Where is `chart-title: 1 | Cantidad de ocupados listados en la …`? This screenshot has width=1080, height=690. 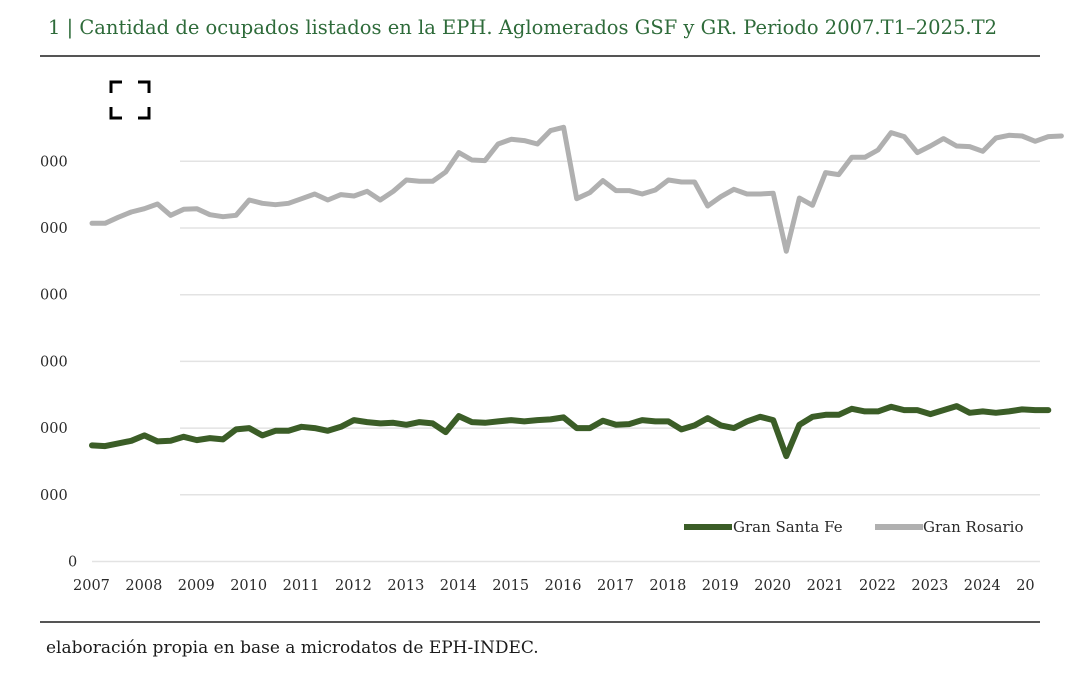 chart-title: 1 | Cantidad de ocupados listados en la … is located at coordinates (523, 27).